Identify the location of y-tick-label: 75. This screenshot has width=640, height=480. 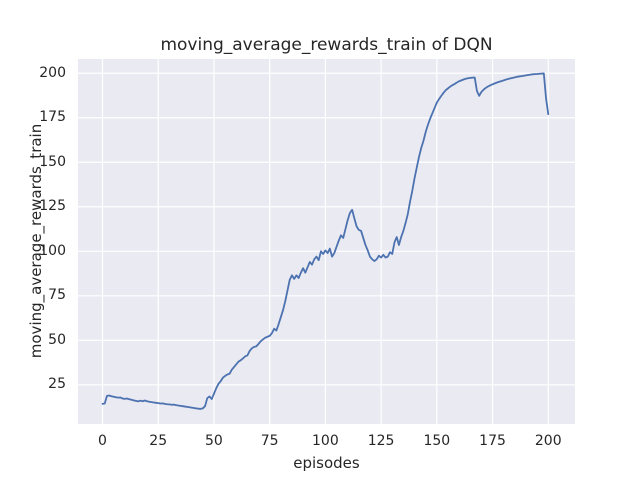
(57, 295).